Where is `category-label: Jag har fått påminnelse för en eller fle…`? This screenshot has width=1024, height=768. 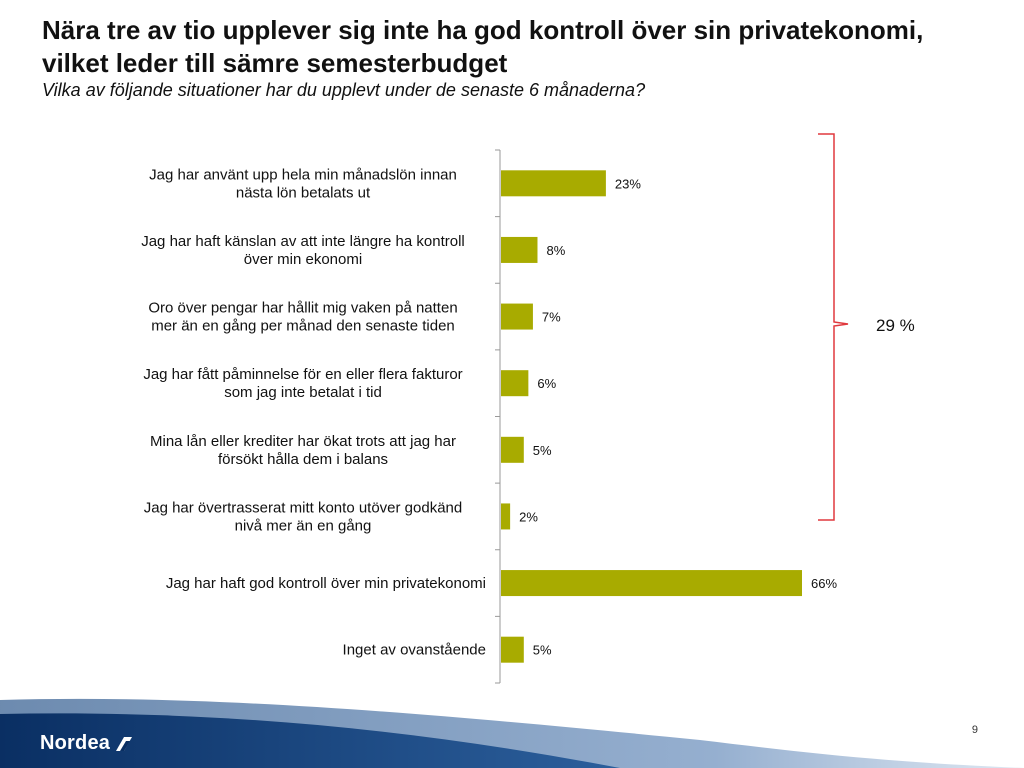
category-label: Jag har fått påminnelse för en eller fle… is located at coordinates (302, 383).